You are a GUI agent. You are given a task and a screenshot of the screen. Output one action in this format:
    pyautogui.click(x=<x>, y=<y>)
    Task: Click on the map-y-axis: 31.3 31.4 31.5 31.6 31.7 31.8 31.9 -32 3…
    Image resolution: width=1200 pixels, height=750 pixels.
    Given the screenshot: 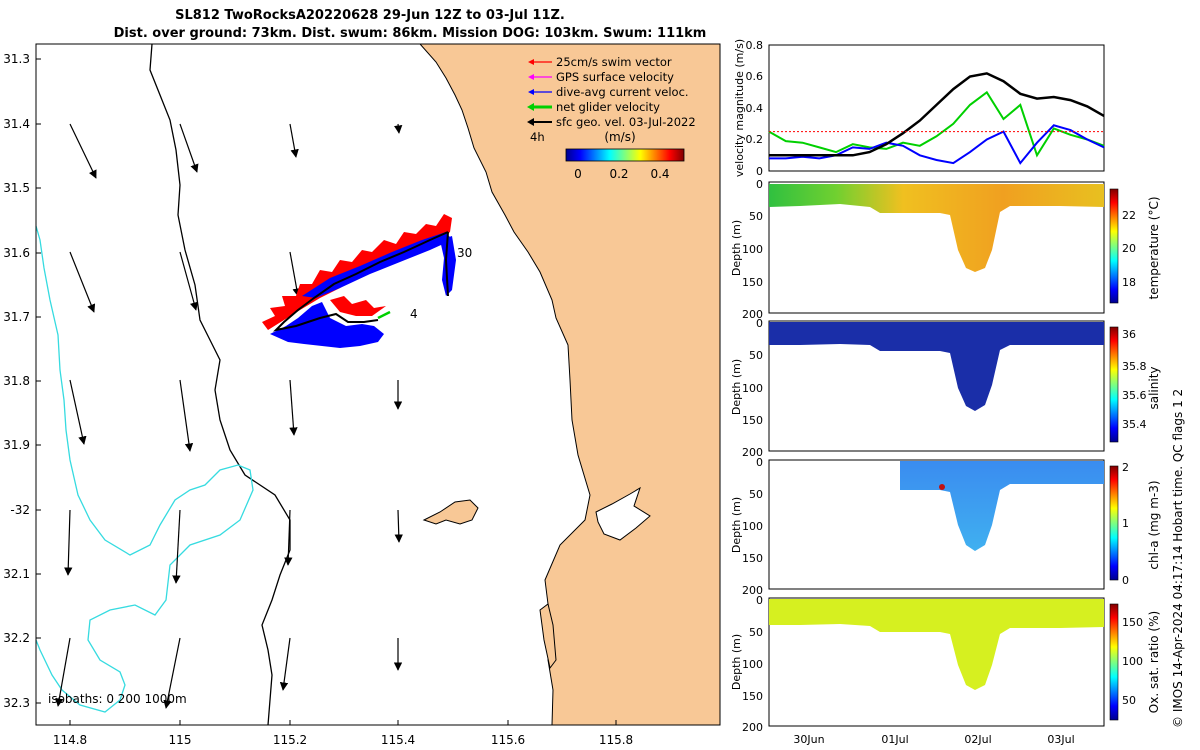 What is the action you would take?
    pyautogui.click(x=16, y=381)
    